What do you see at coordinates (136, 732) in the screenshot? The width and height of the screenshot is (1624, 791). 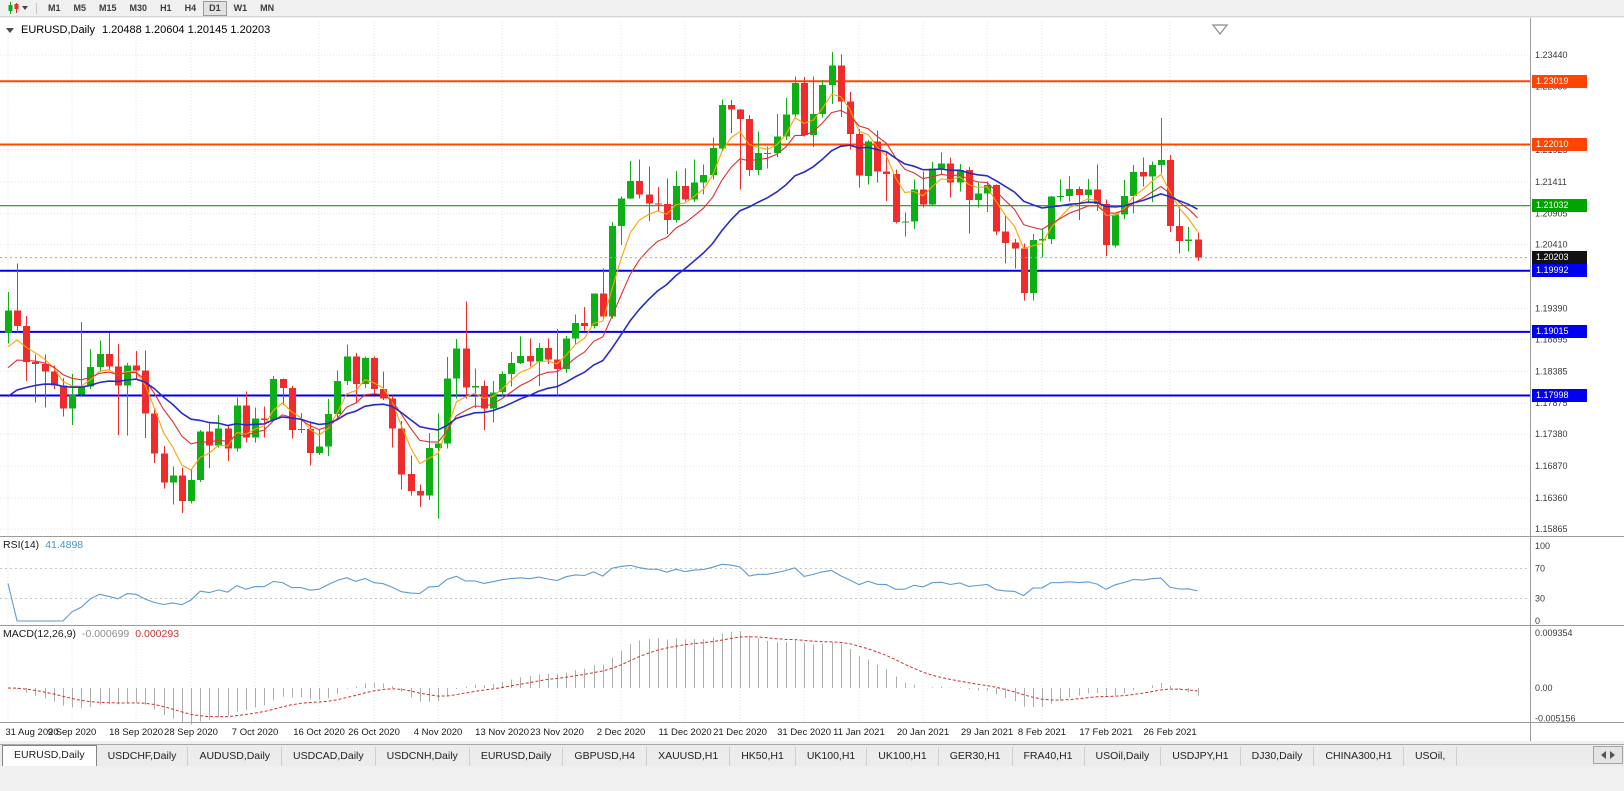 I see `date-label: 18 Sep 2020` at bounding box center [136, 732].